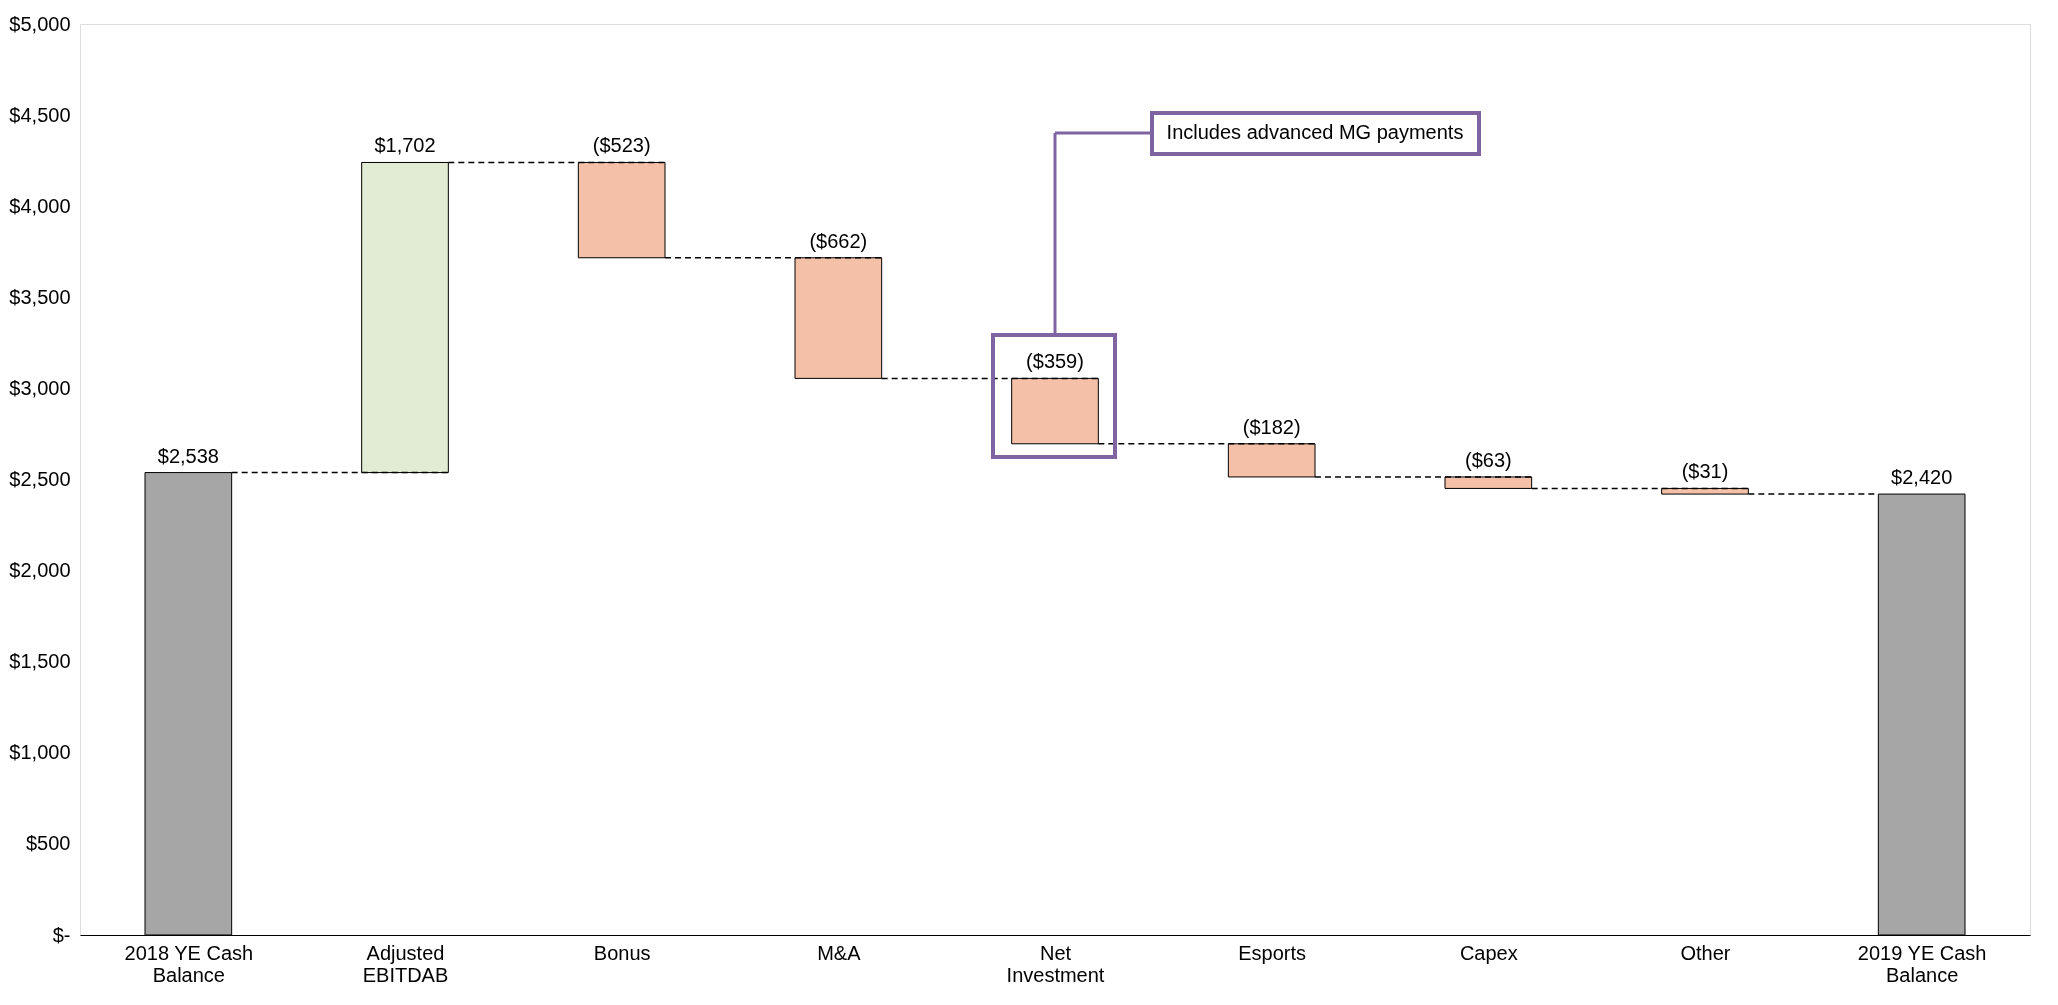  What do you see at coordinates (1271, 426) in the screenshot?
I see `data-label: ($182)` at bounding box center [1271, 426].